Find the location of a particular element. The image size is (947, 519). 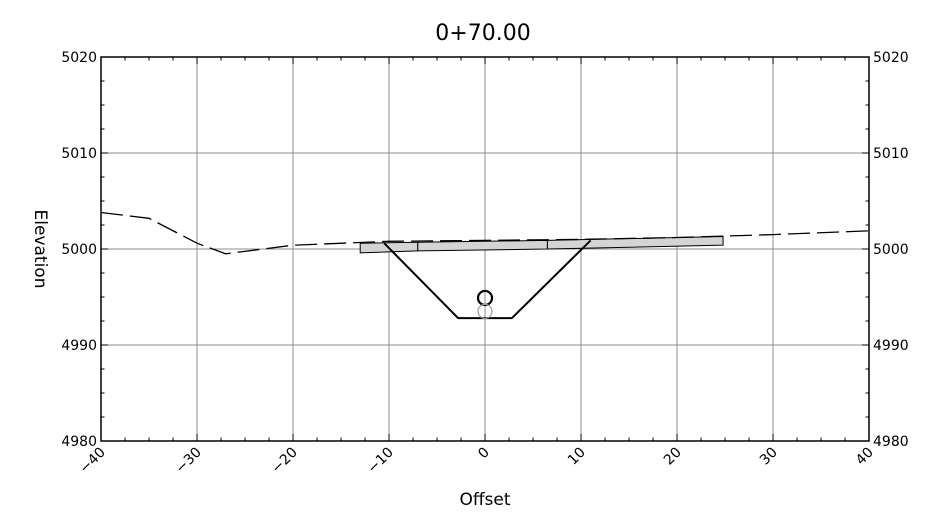

y-tick-label-right-1: 4990 is located at coordinates (891, 346).